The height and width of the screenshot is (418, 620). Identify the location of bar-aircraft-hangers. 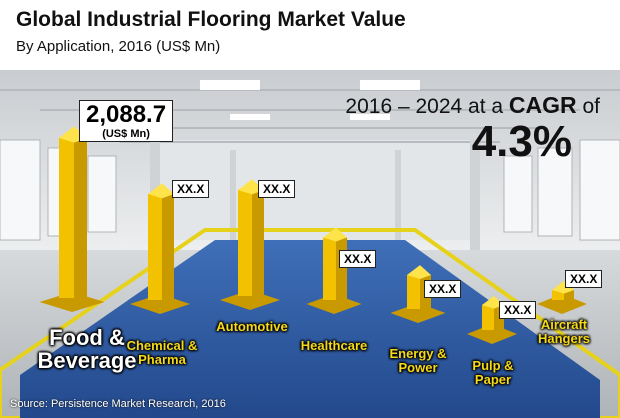
(562, 297).